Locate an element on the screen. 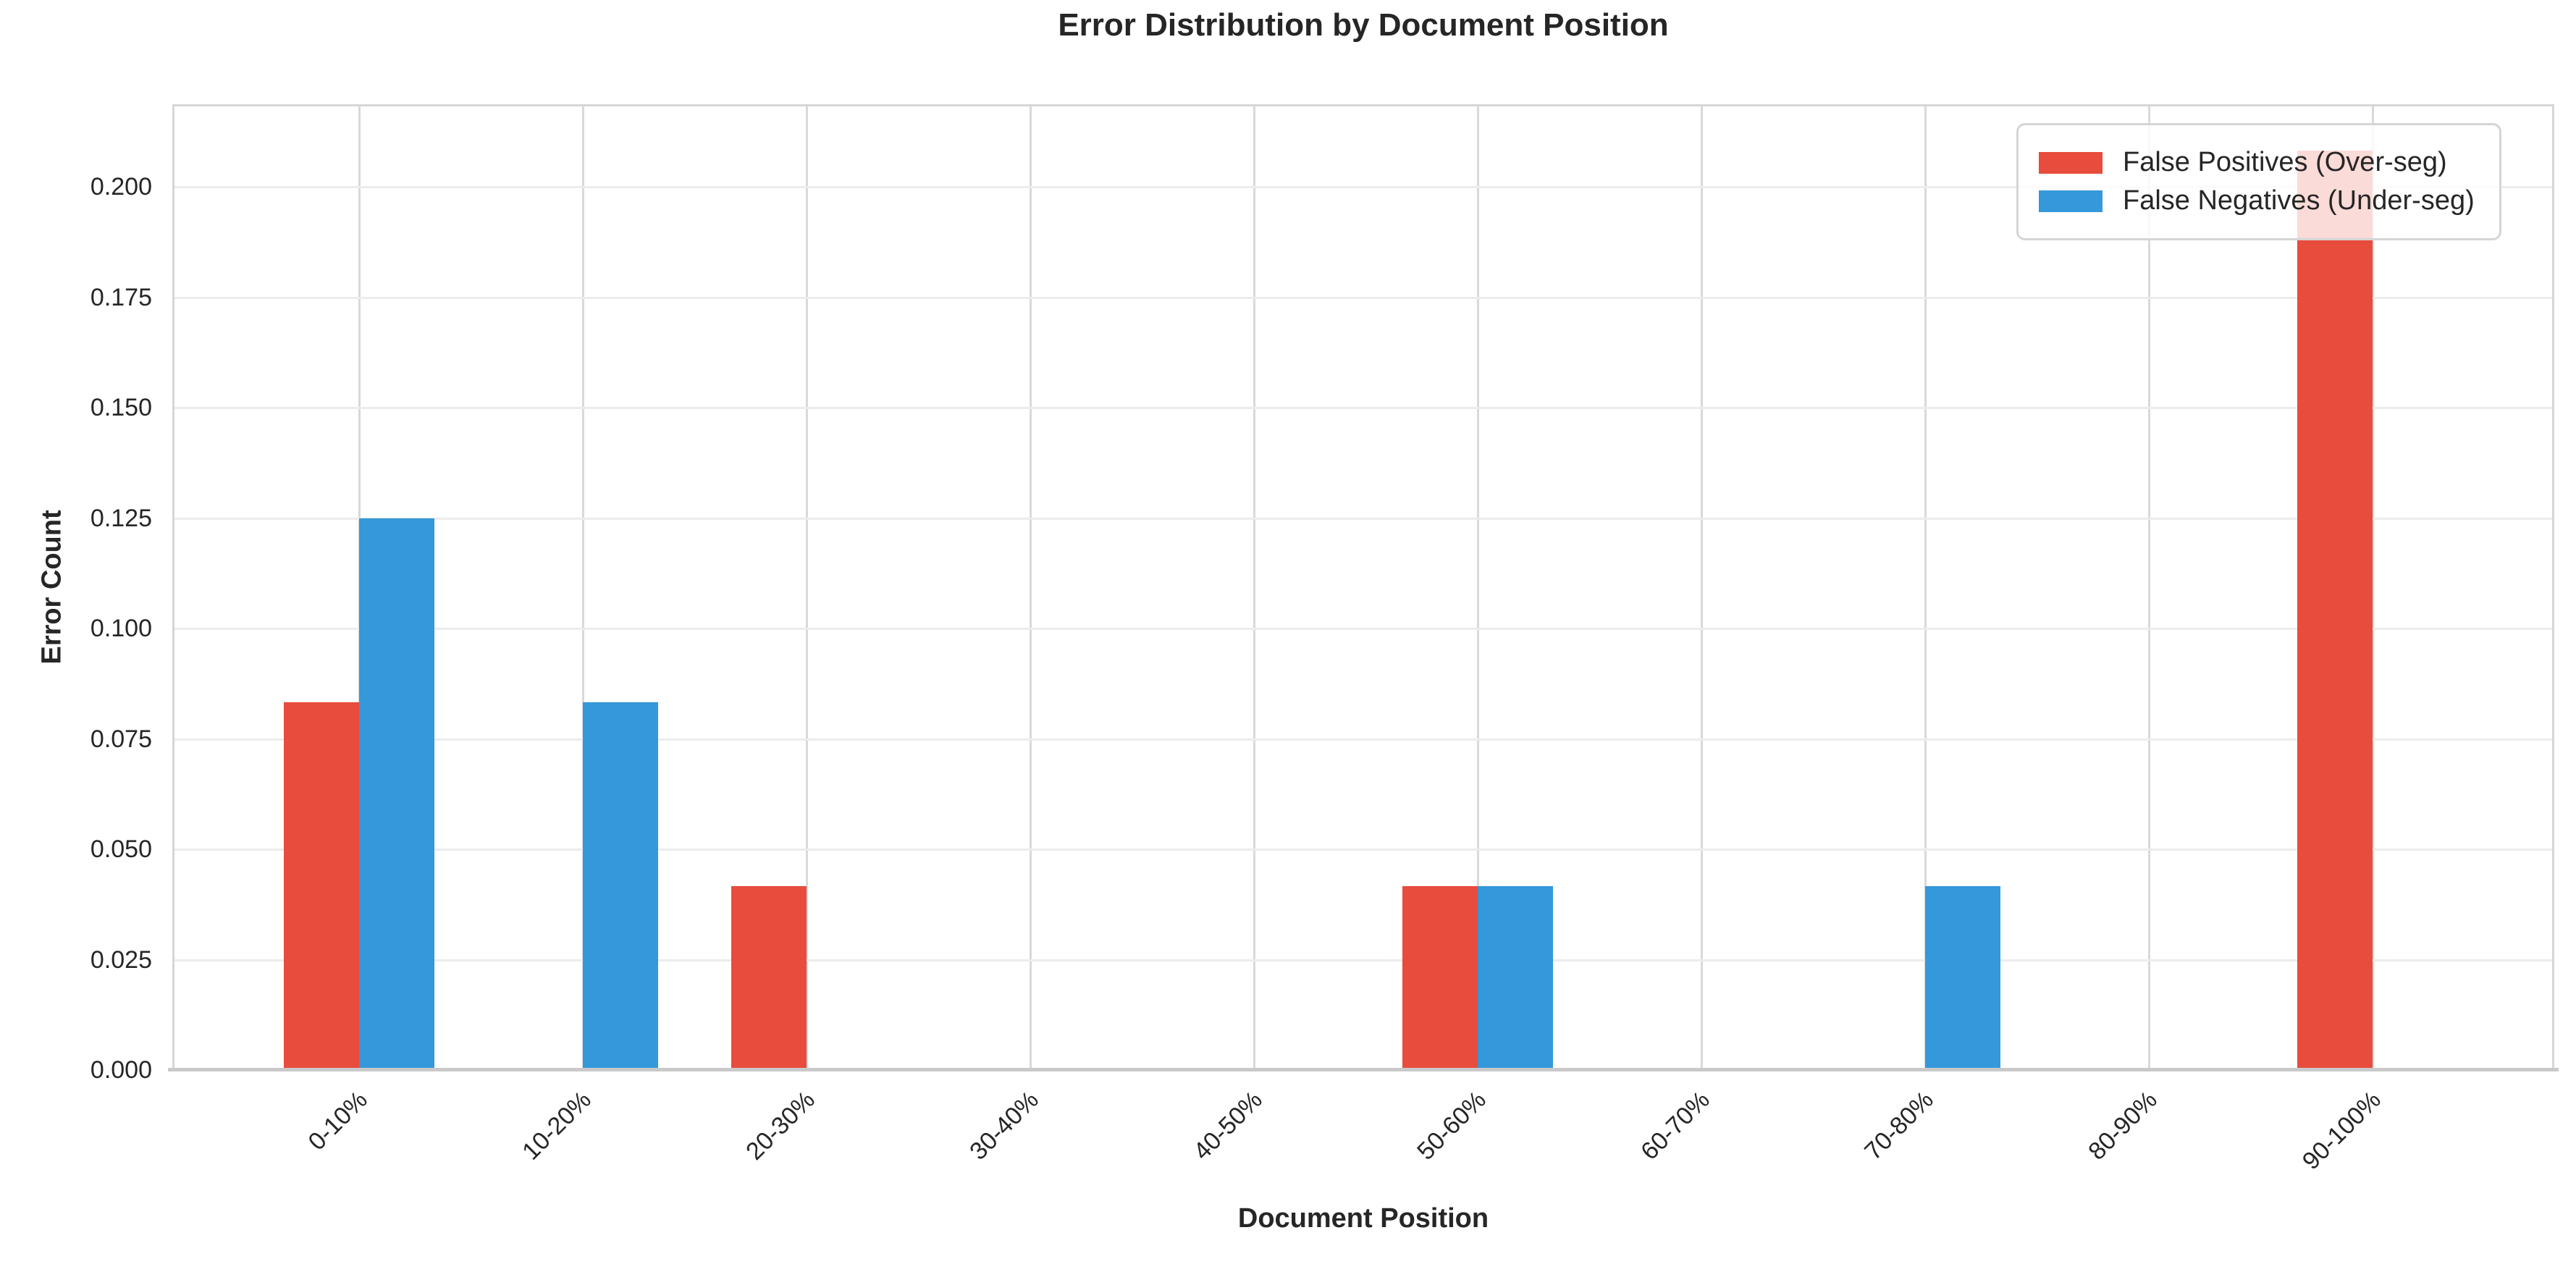 This screenshot has height=1272, width=2576. spine-right is located at coordinates (2553, 587).